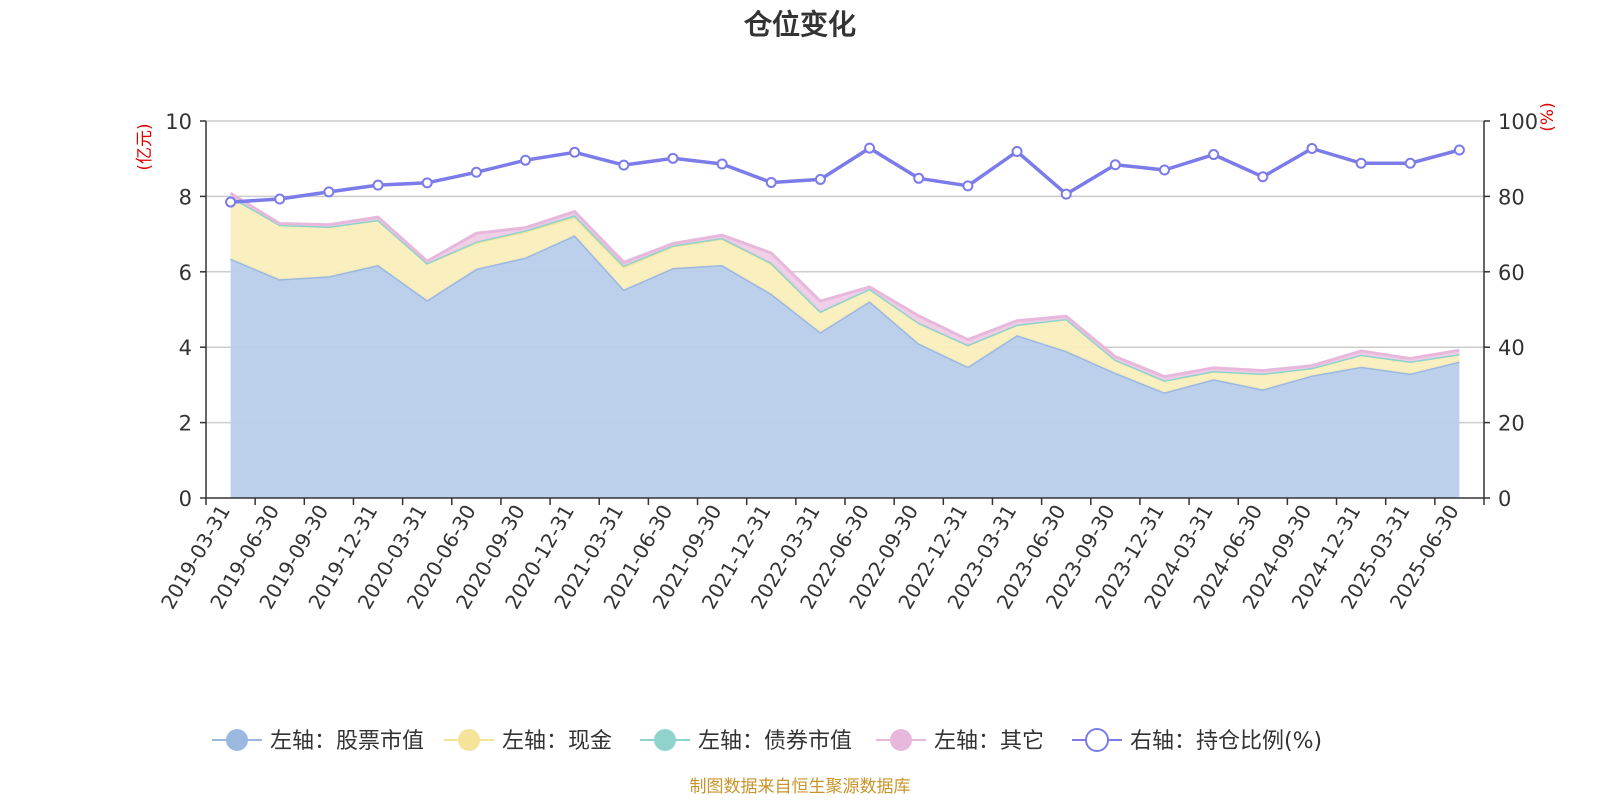 This screenshot has height=800, width=1600. Describe the element at coordinates (1511, 348) in the screenshot. I see `right-tick-label: 40` at that location.